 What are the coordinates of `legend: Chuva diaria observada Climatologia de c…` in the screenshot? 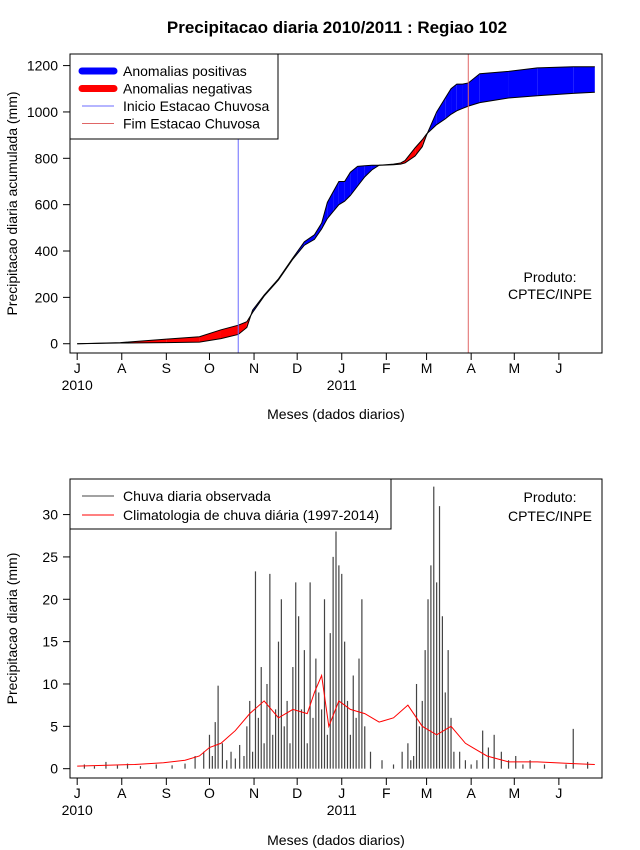 It's located at (230, 504).